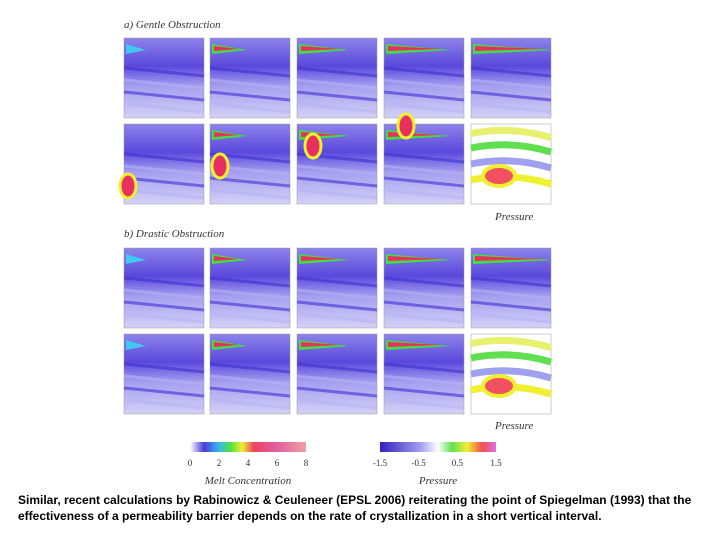  What do you see at coordinates (380, 463) in the screenshot?
I see `colorbar-tick: -1.5` at bounding box center [380, 463].